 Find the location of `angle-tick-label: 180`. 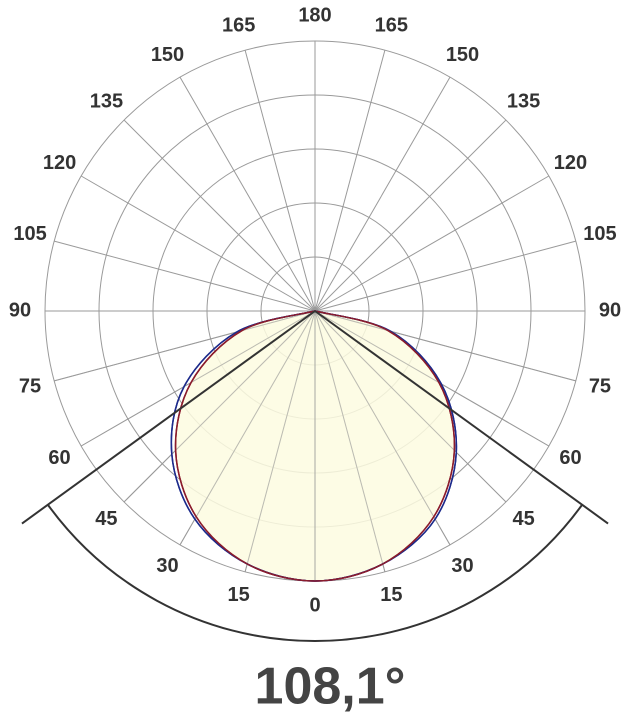

angle-tick-label: 180 is located at coordinates (314, 15).